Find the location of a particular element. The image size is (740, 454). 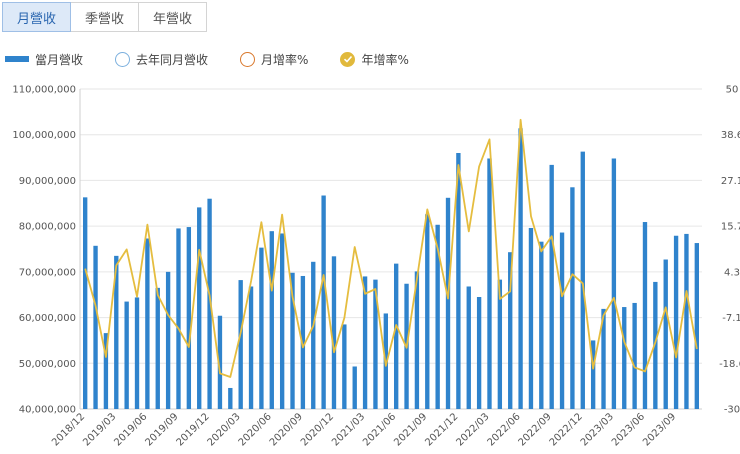

tab-annual-revenue: 年營收 is located at coordinates (172, 17).